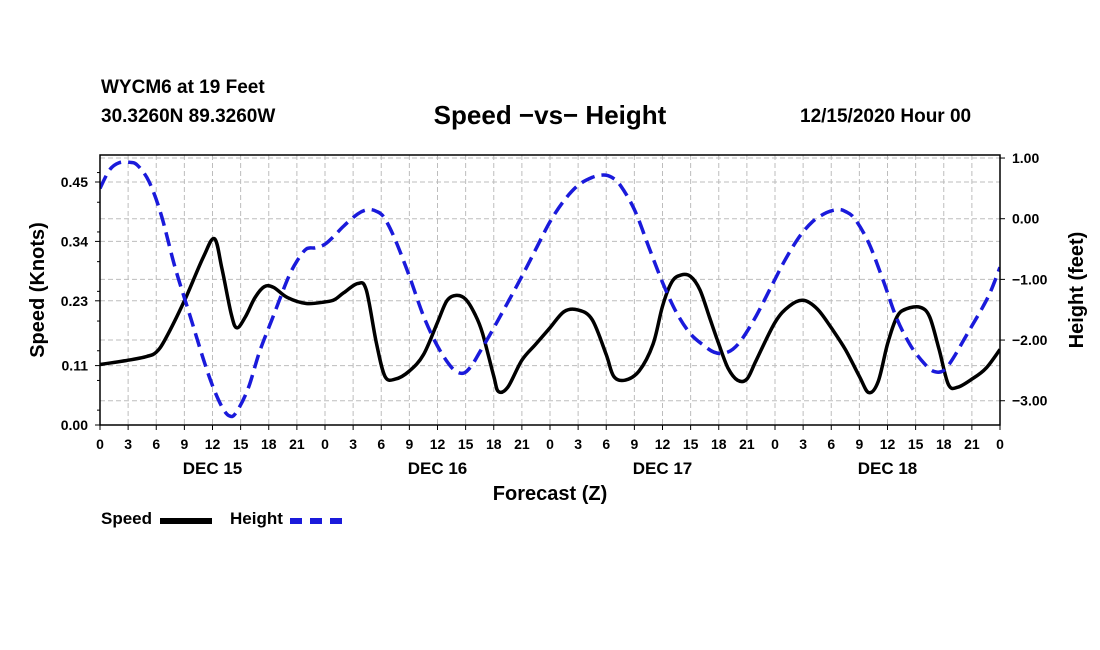 This screenshot has height=650, width=1100. I want to click on y-axis-title: Speed (Knots), so click(38, 290).